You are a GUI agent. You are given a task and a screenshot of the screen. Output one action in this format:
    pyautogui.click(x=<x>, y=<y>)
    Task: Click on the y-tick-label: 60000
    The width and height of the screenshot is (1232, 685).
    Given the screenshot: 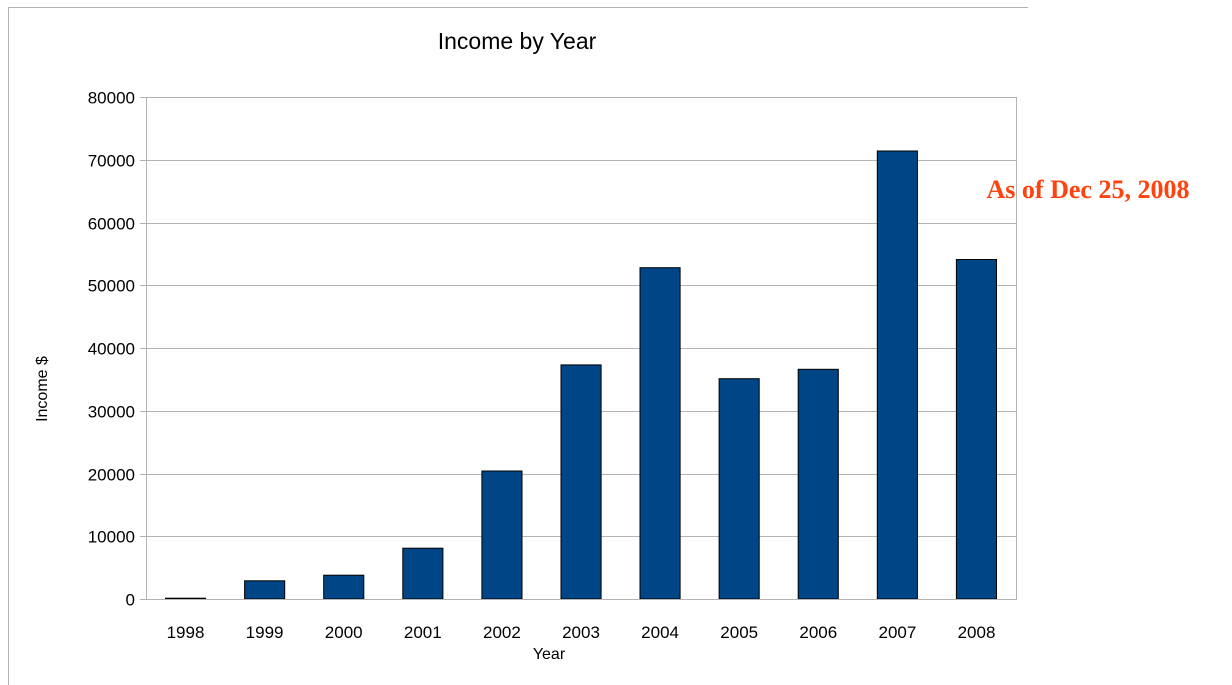 What is the action you would take?
    pyautogui.click(x=111, y=224)
    